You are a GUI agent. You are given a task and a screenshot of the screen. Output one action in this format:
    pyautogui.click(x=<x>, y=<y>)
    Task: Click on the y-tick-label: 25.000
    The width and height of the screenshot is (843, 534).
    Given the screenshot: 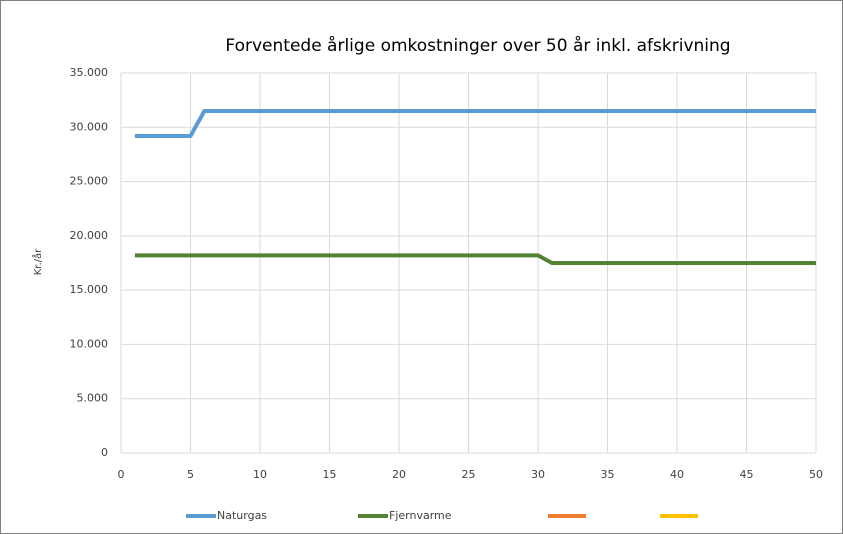 What is the action you would take?
    pyautogui.click(x=89, y=181)
    